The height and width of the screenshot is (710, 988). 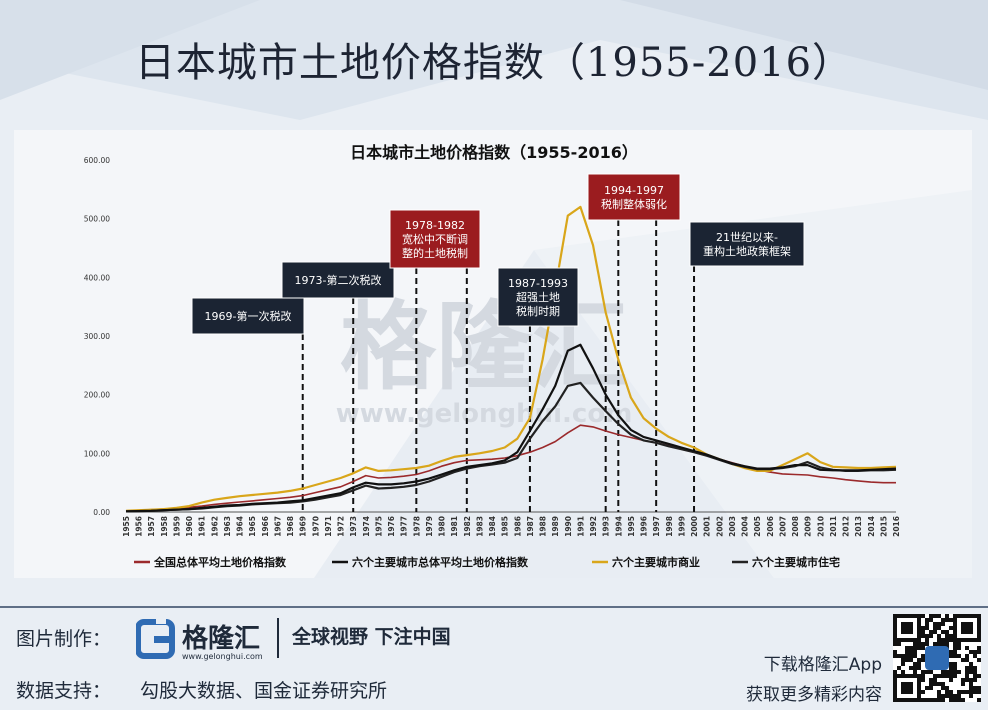 What do you see at coordinates (747, 237) in the screenshot?
I see `annotation-text: 21世纪以来-` at bounding box center [747, 237].